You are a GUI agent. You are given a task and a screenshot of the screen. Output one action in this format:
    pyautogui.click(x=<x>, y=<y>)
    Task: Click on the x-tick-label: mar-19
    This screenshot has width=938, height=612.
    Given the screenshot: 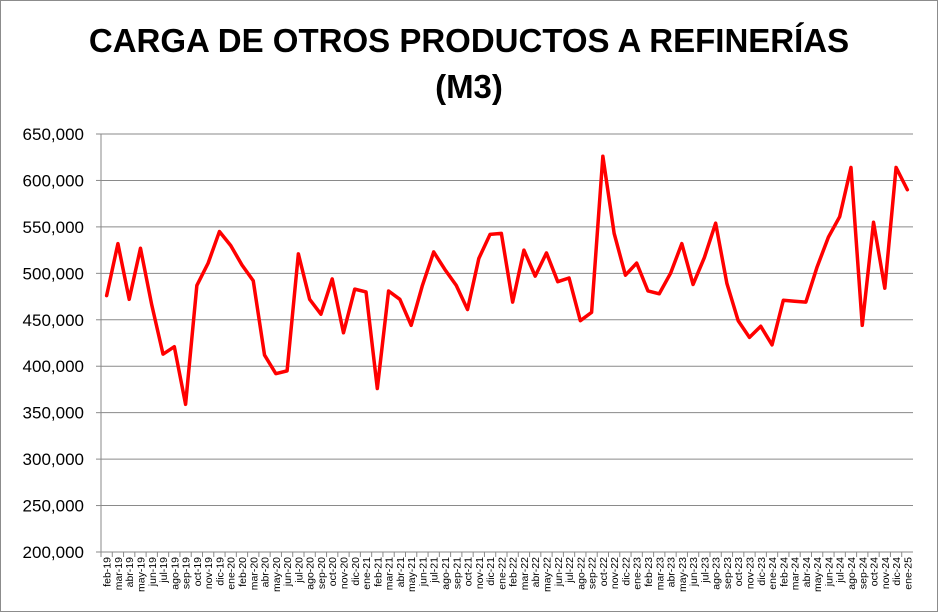 What is the action you would take?
    pyautogui.click(x=119, y=573)
    